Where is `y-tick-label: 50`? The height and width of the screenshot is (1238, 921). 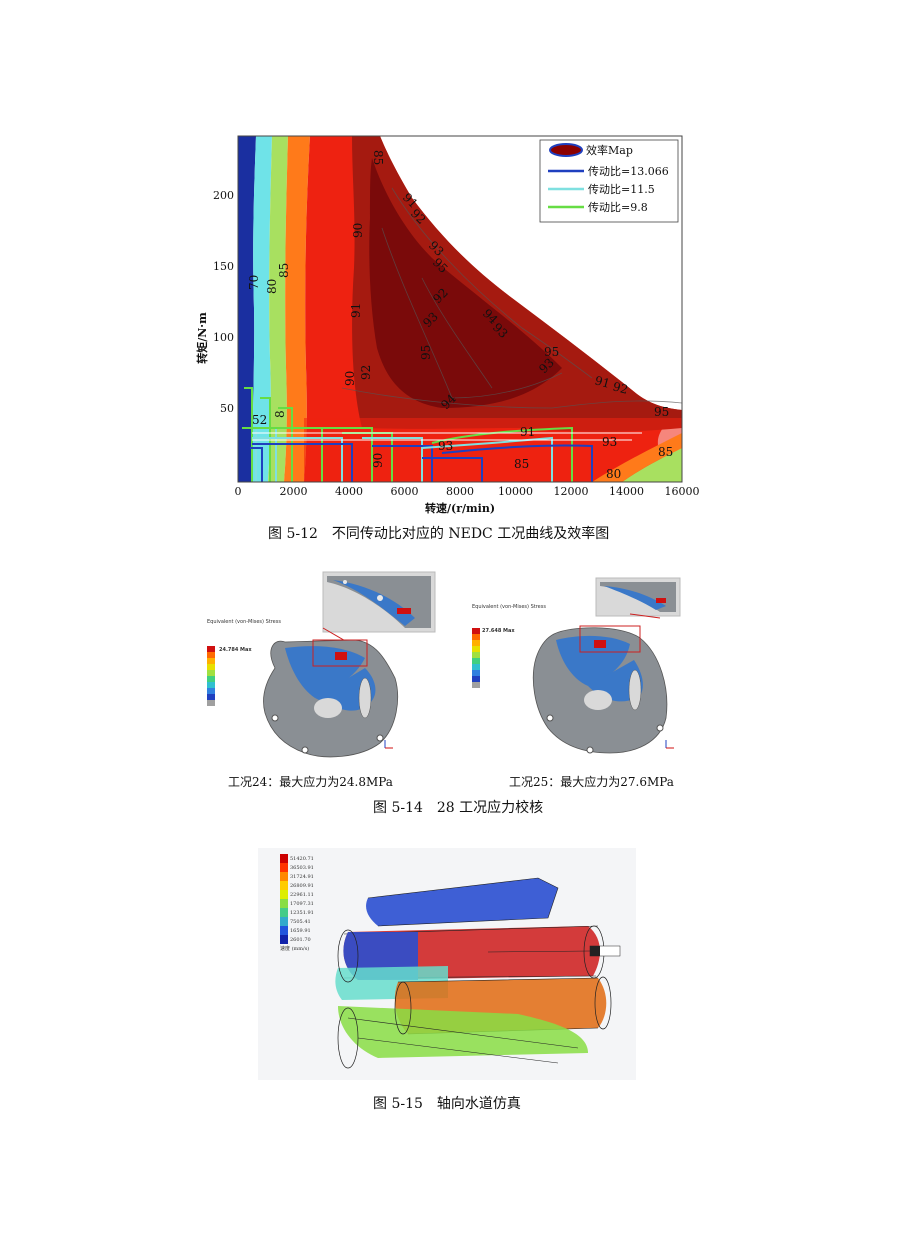
y-tick-label: 50 is located at coordinates (227, 408).